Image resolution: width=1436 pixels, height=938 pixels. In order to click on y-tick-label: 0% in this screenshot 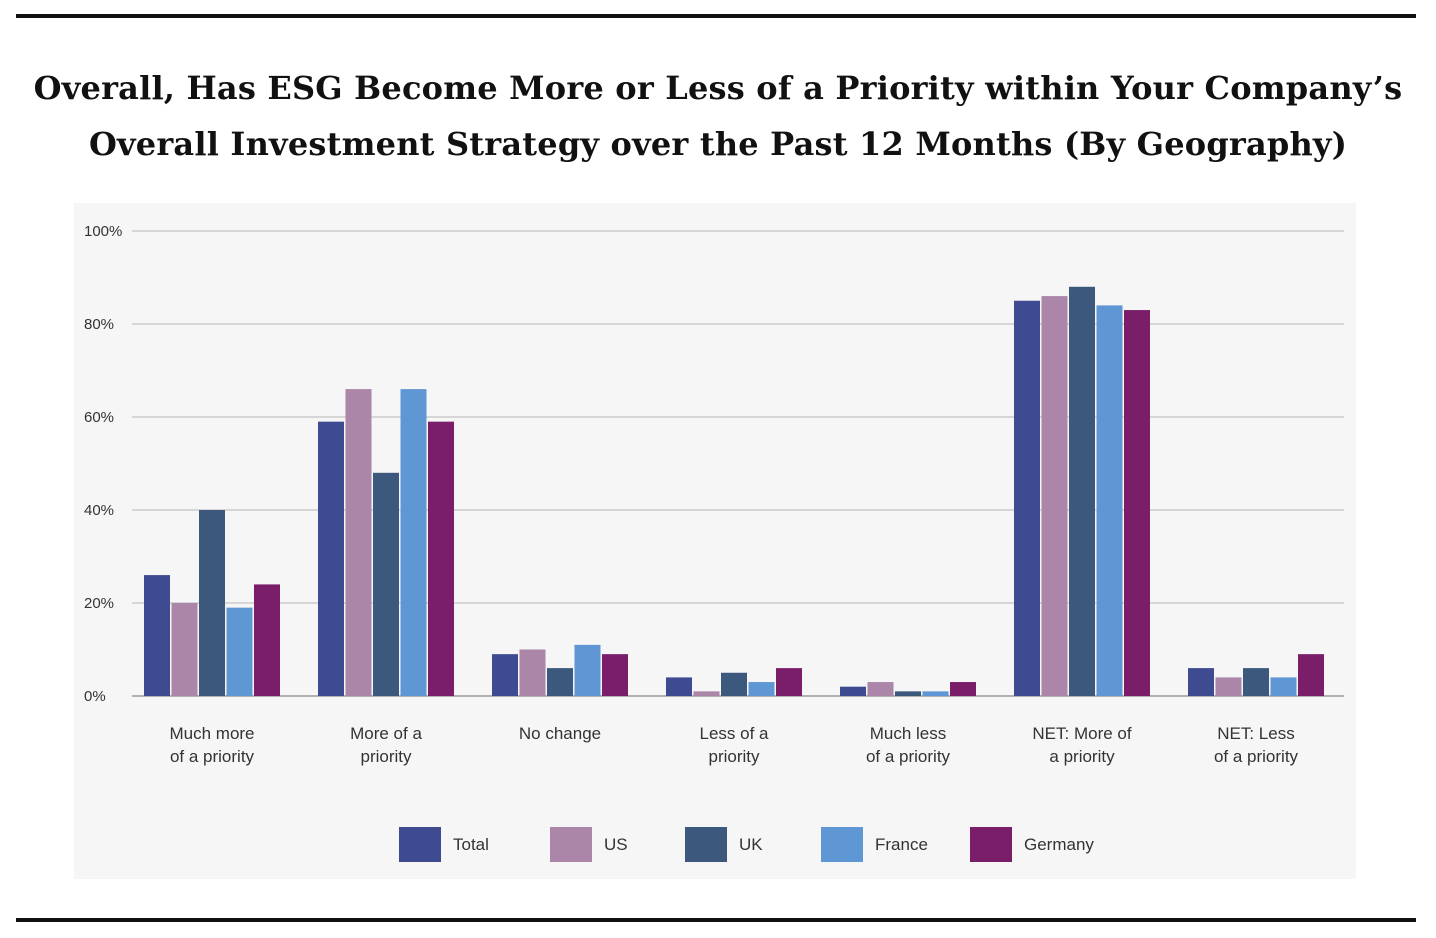, I will do `click(95, 696)`.